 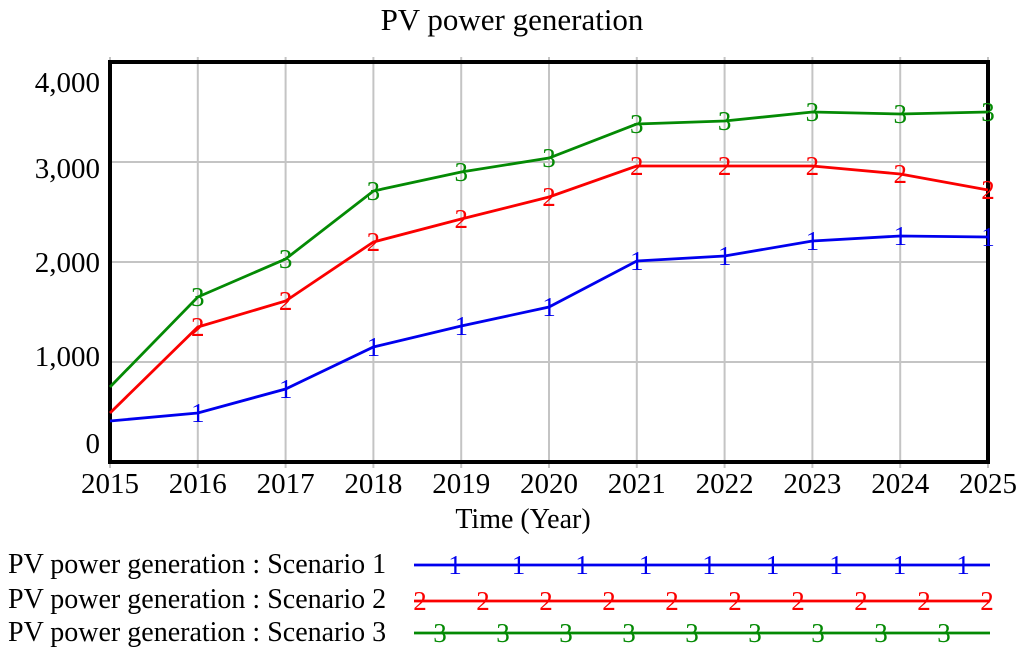 What do you see at coordinates (900, 484) in the screenshot?
I see `x-tick-label: 2024` at bounding box center [900, 484].